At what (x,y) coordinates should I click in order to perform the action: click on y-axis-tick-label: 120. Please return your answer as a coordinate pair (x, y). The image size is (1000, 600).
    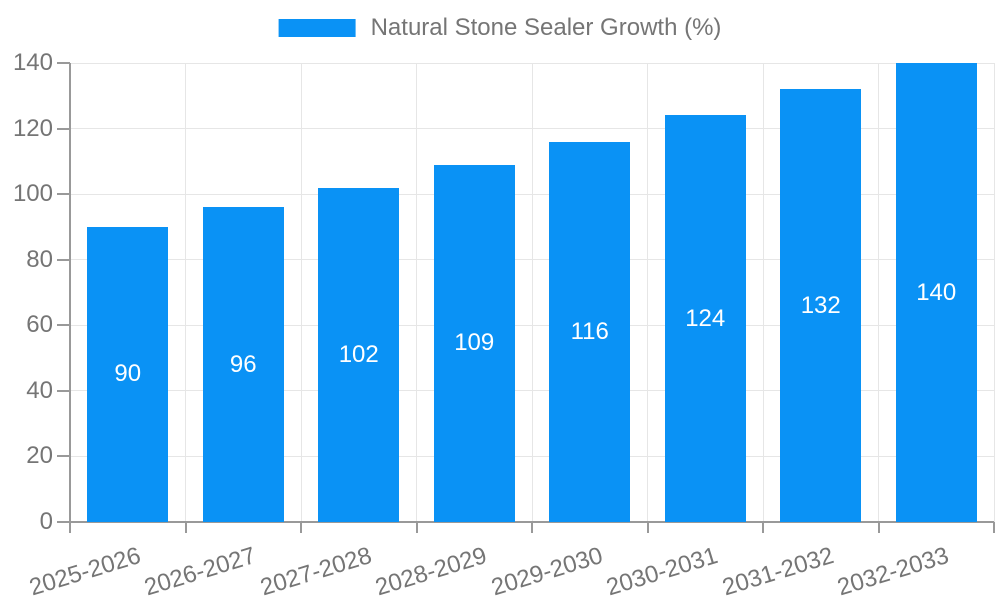
    Looking at the image, I should click on (32, 128).